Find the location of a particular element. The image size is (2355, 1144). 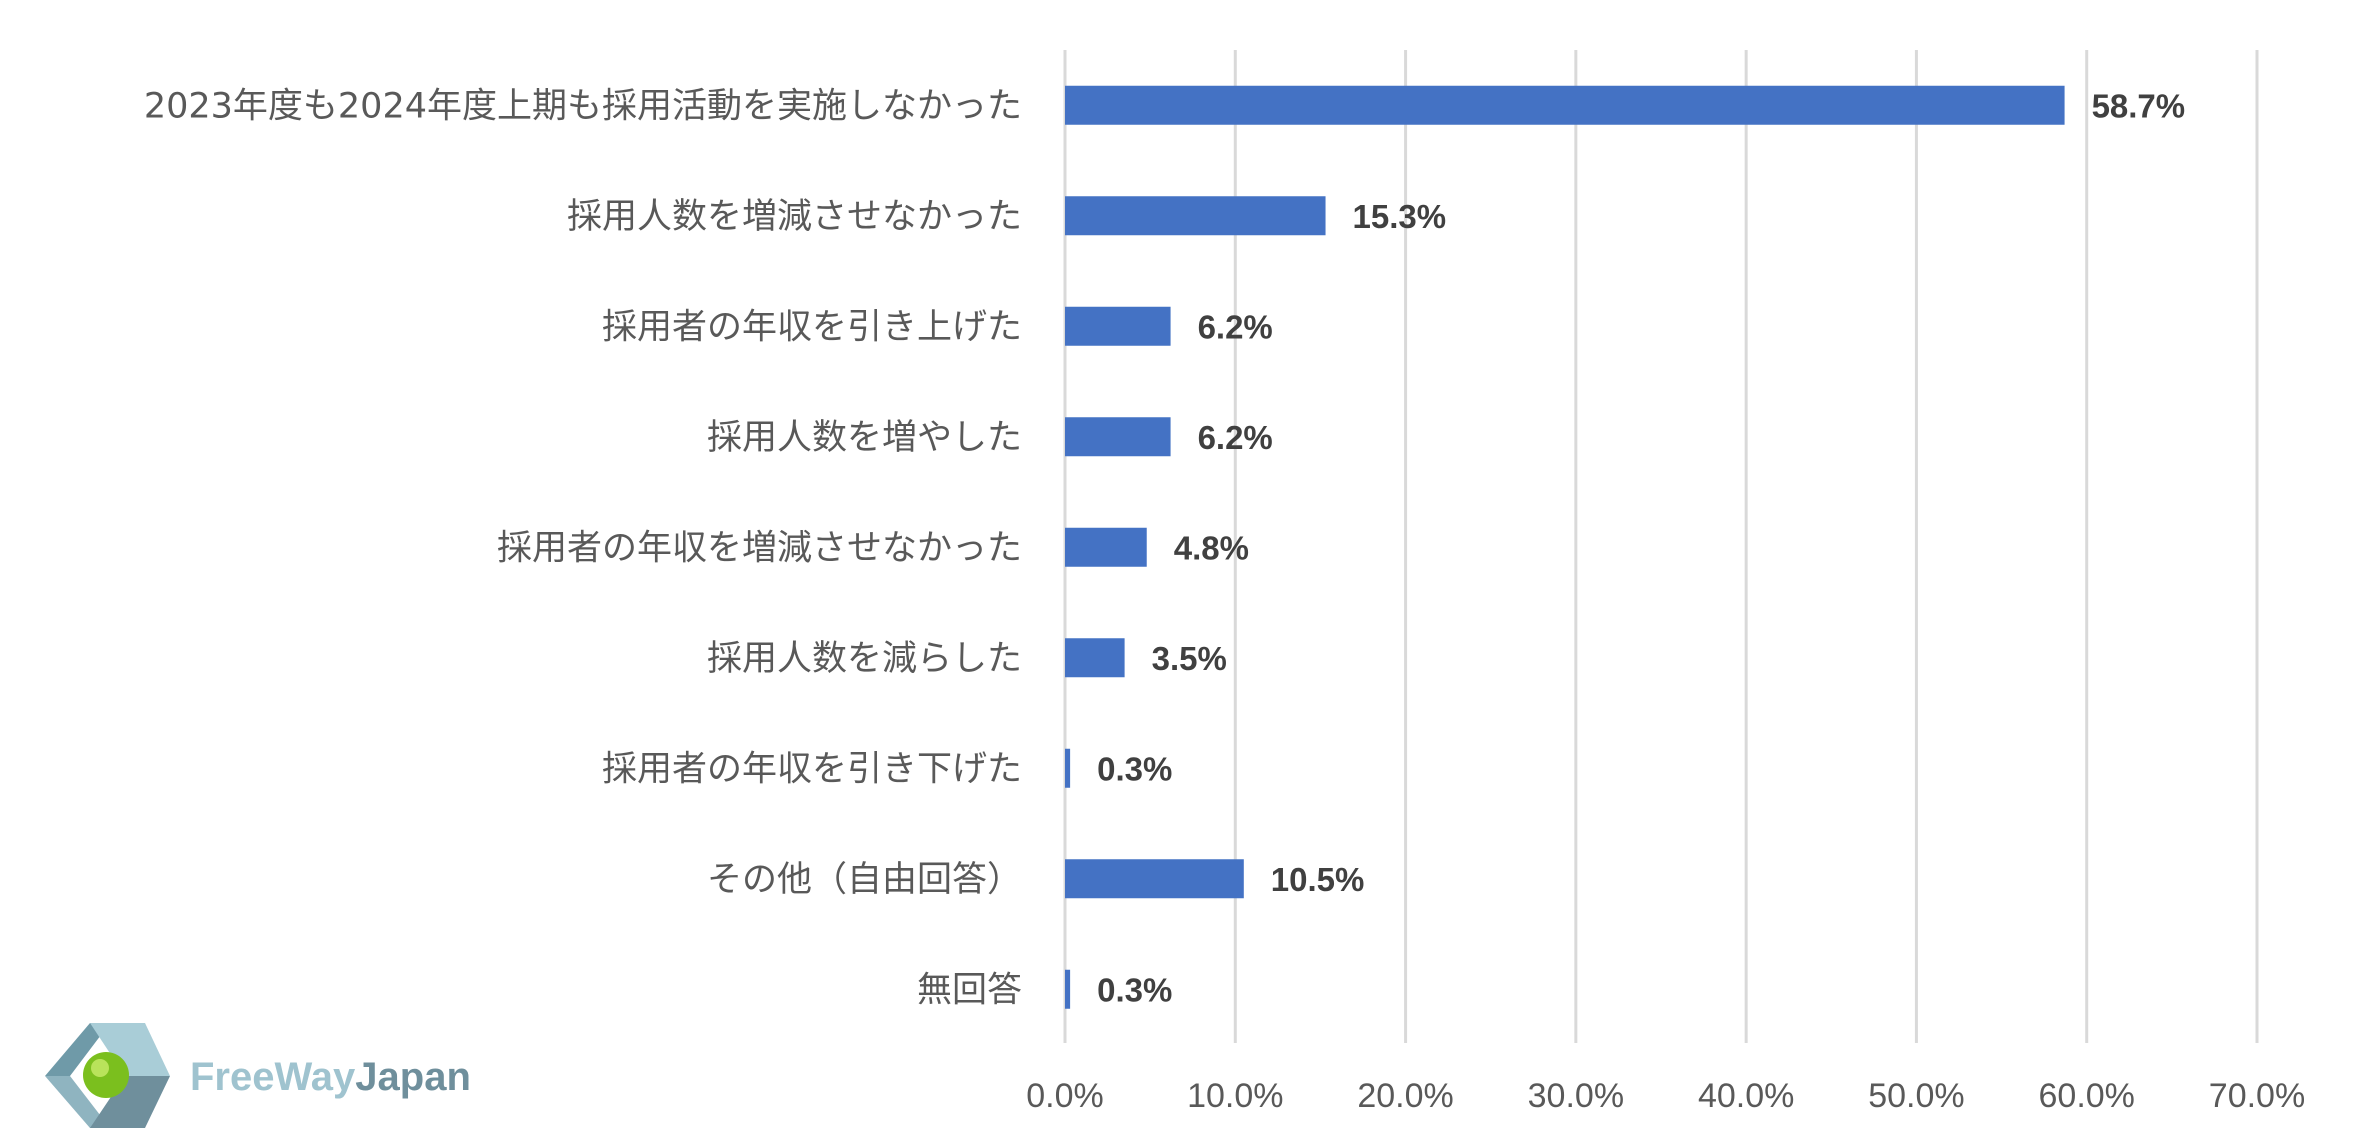

x-tick-label: 50.0% is located at coordinates (1916, 1096).